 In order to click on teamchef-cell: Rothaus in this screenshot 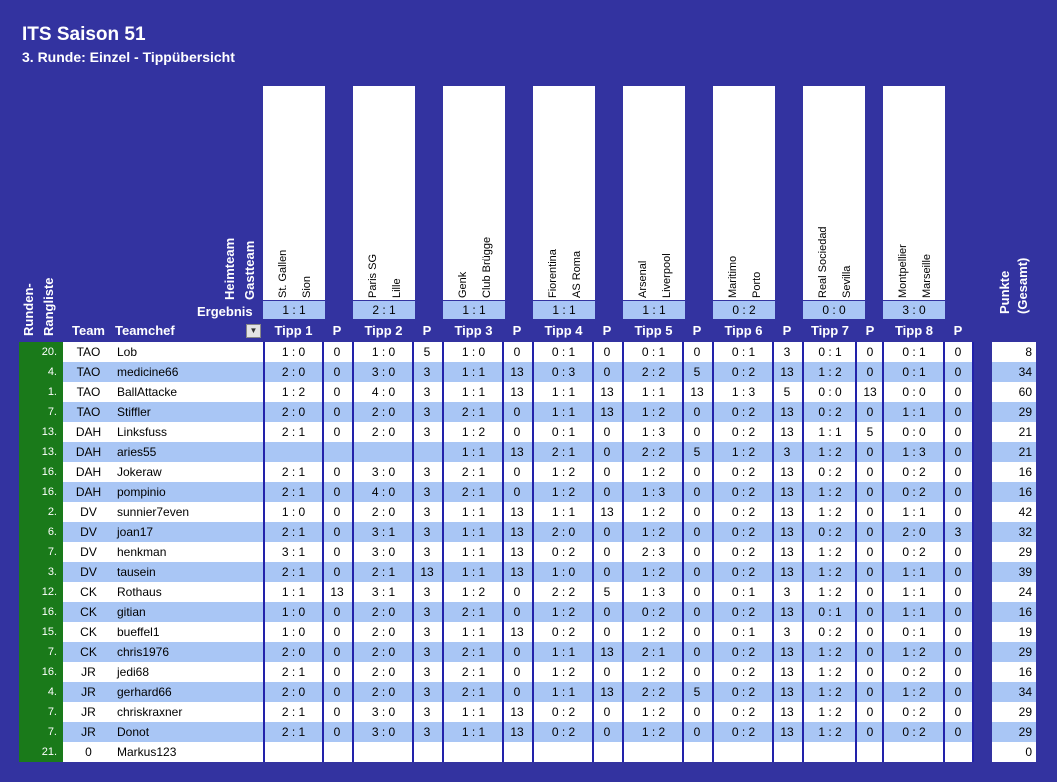, I will do `click(139, 592)`.